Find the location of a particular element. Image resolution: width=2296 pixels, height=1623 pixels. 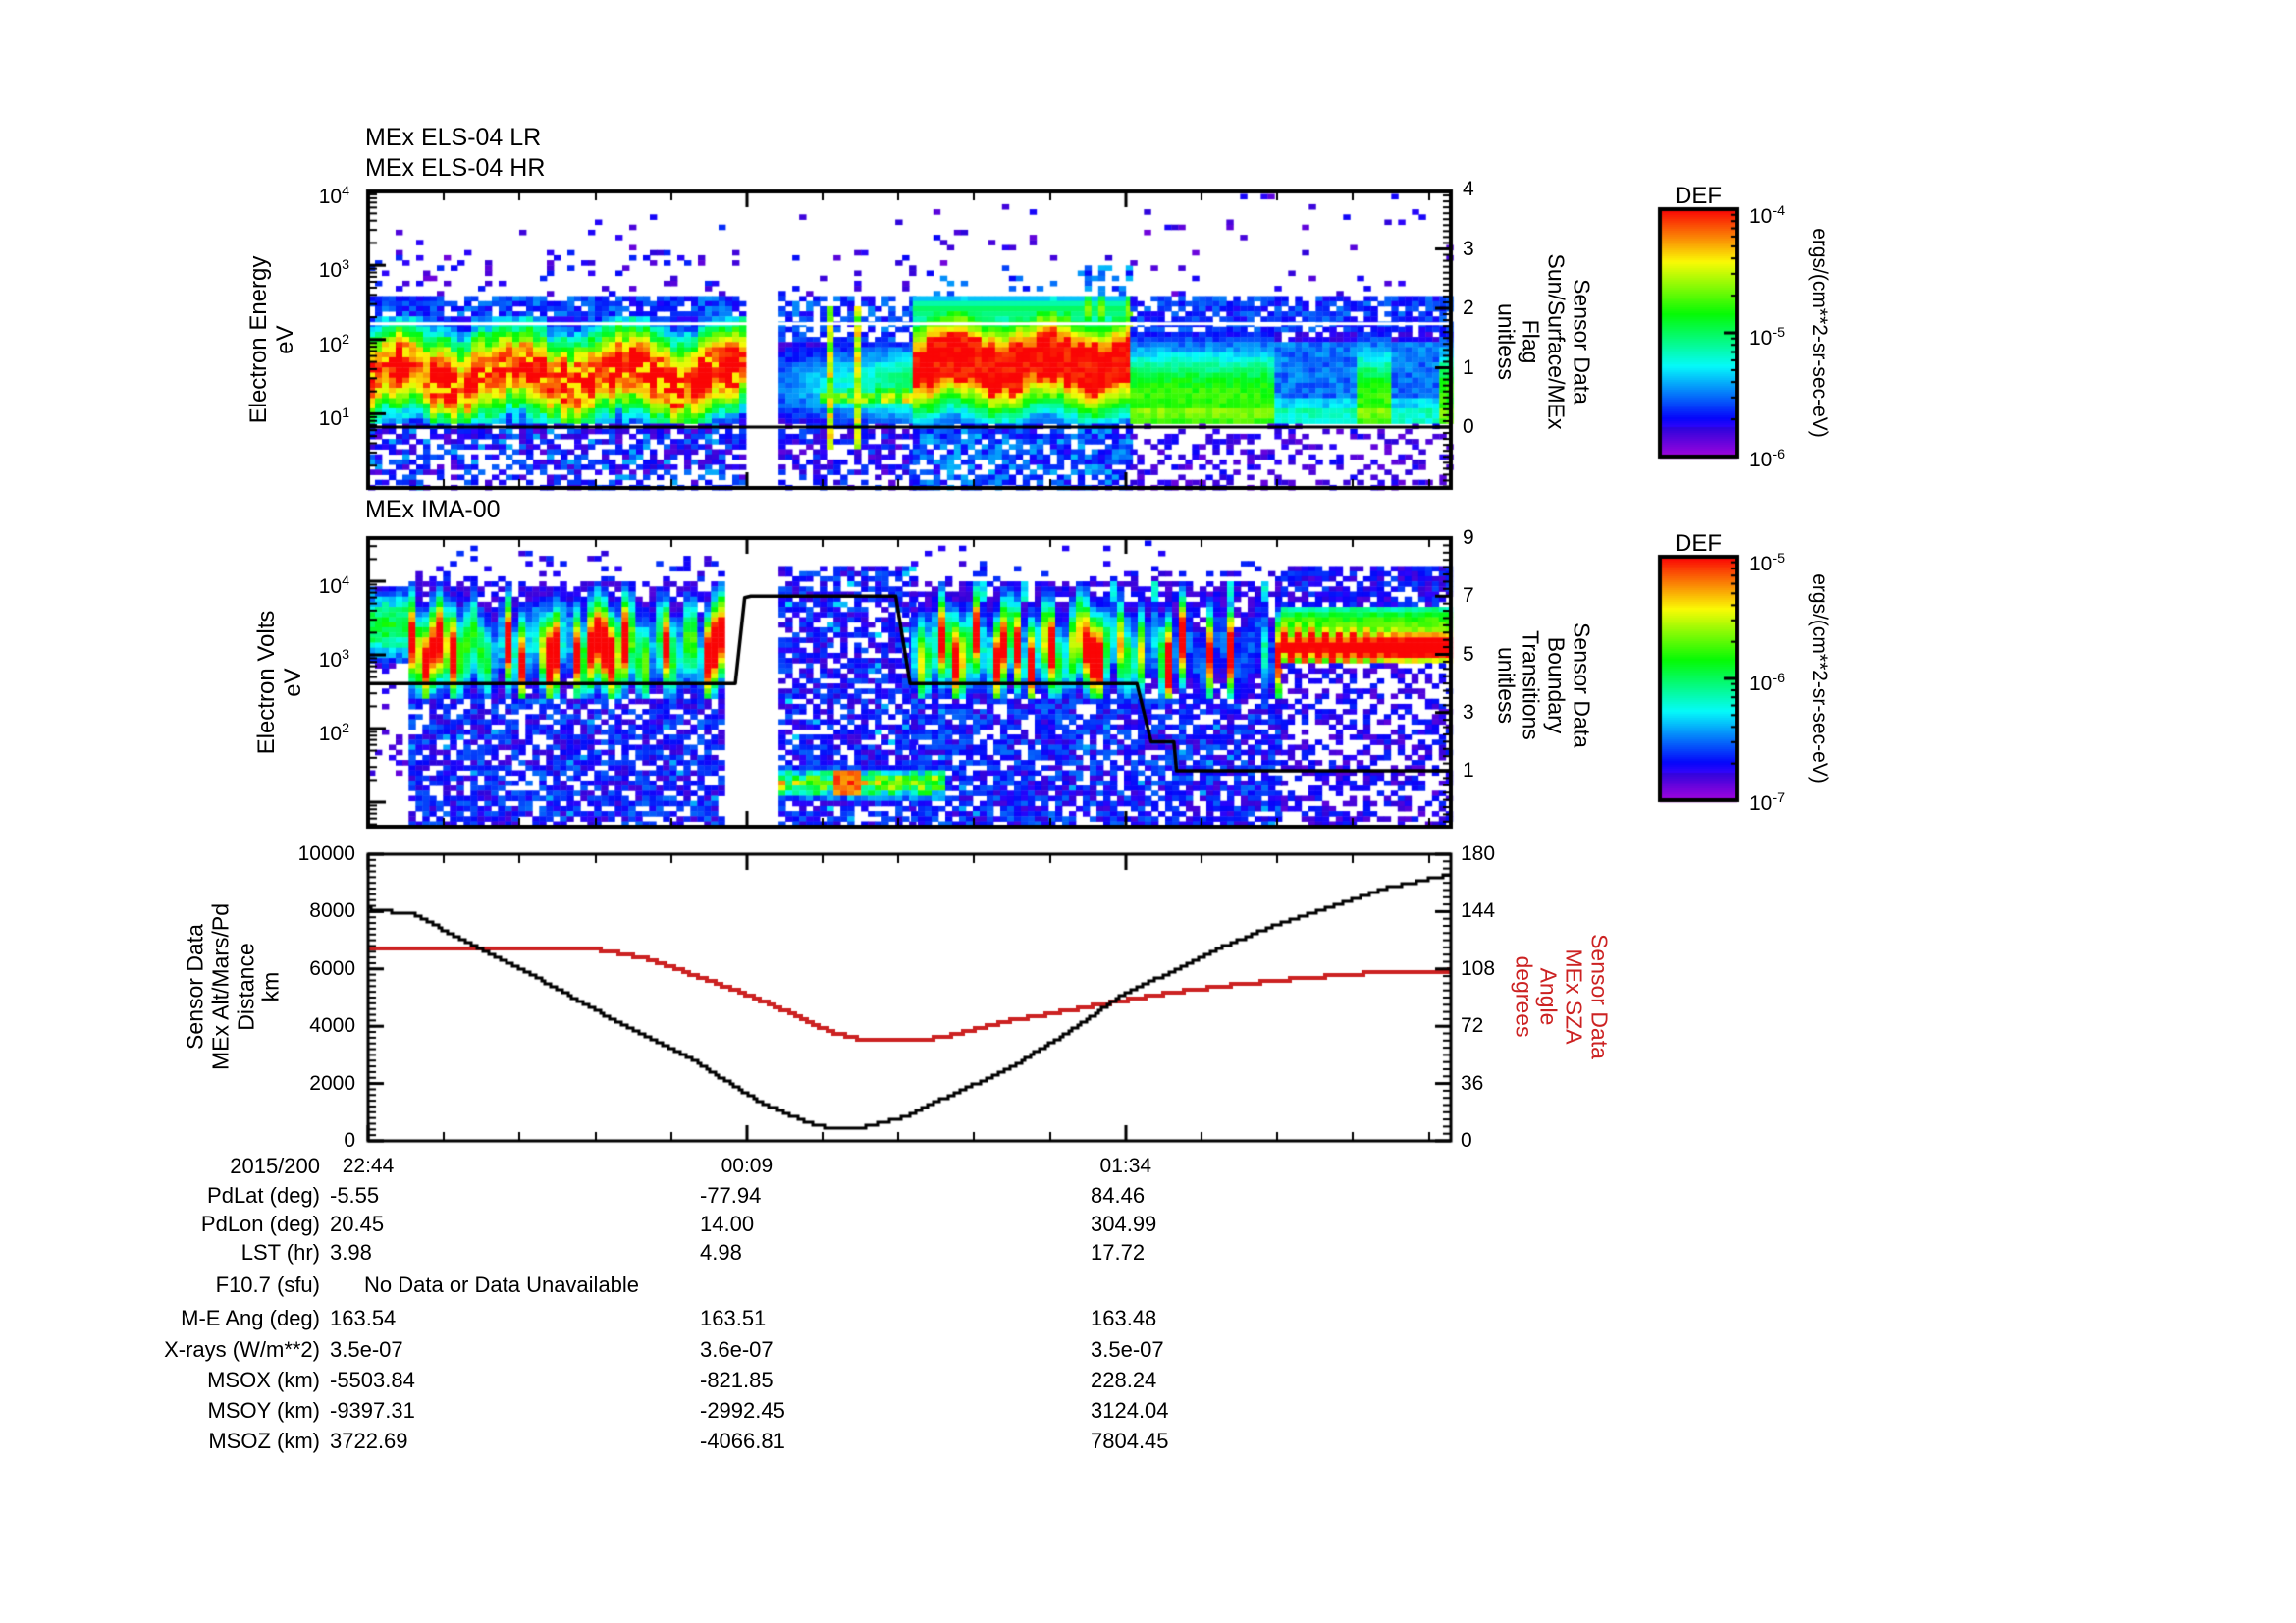

ima-boundary-tick-label: 9 is located at coordinates (1468, 538).